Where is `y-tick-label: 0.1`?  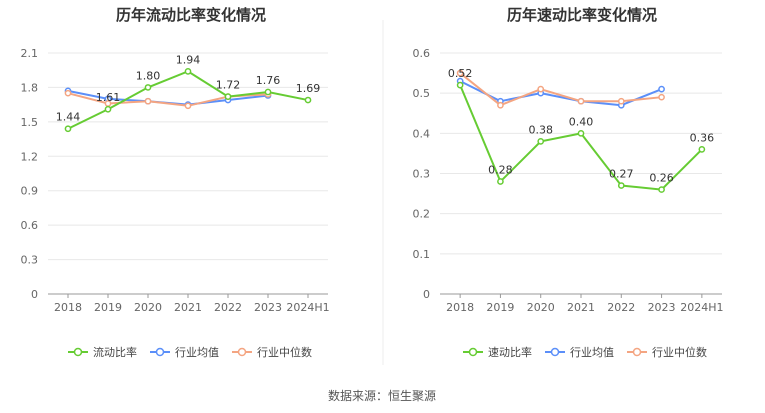
y-tick-label: 0.1 is located at coordinates (422, 254).